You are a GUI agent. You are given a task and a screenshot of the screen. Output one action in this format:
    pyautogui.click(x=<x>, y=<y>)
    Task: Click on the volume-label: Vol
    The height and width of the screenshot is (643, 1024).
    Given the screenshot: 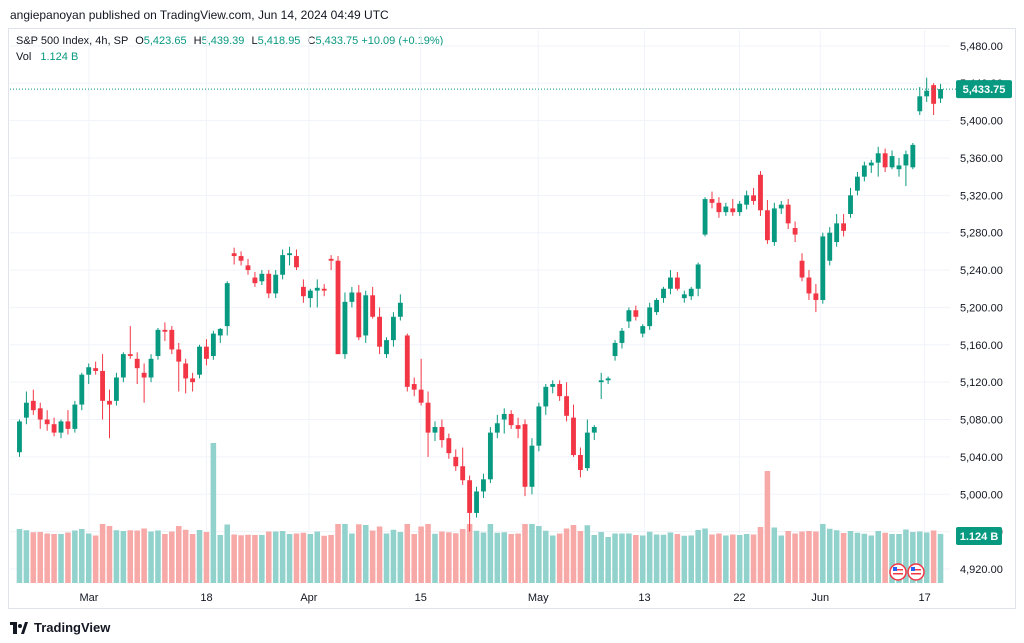 What is the action you would take?
    pyautogui.click(x=24, y=57)
    